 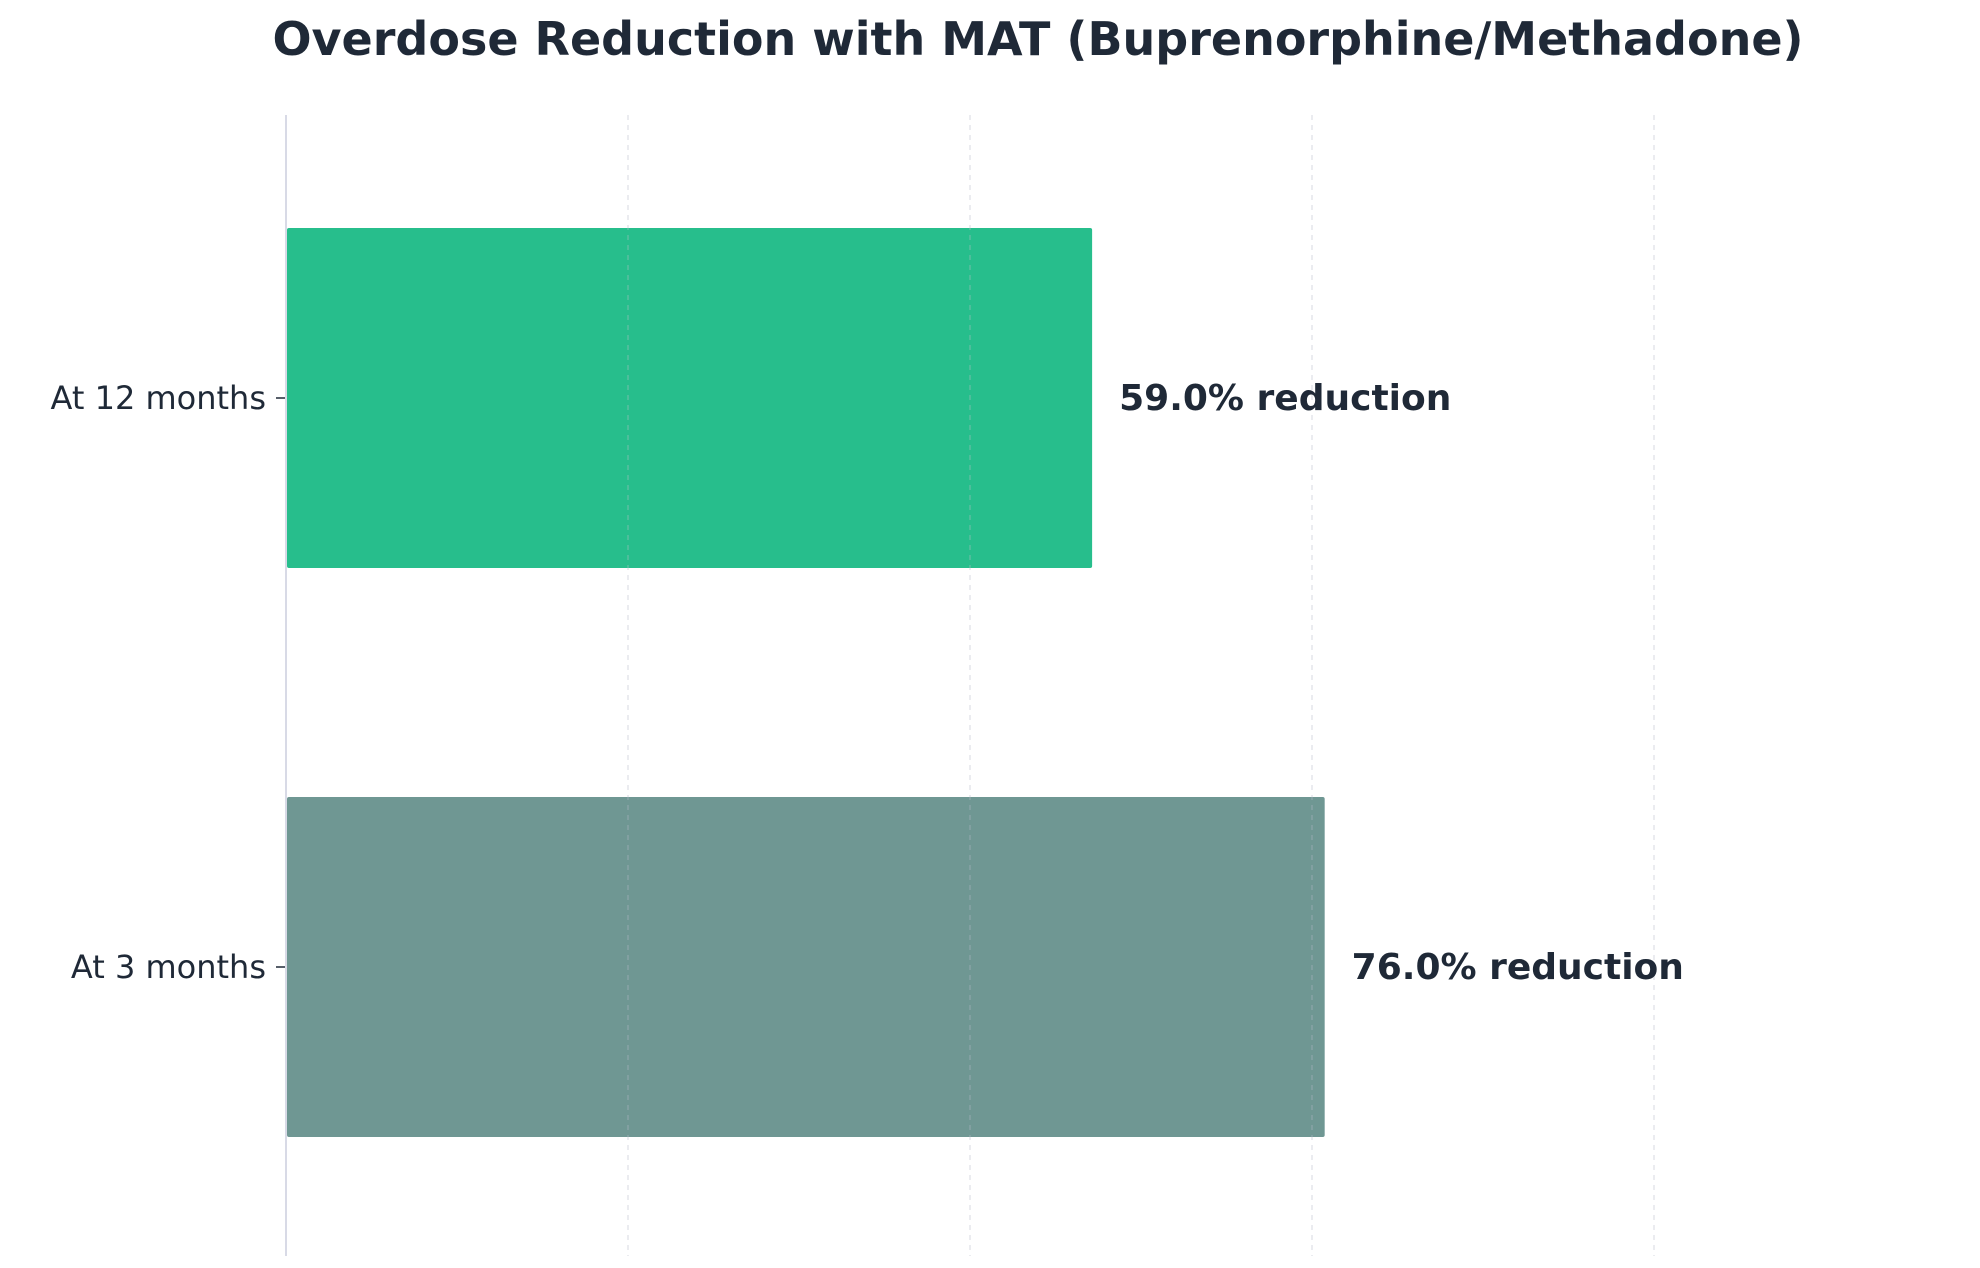 What do you see at coordinates (1401, 683) in the screenshot?
I see `data-labels: 59.0% reduction 76.0% reduction` at bounding box center [1401, 683].